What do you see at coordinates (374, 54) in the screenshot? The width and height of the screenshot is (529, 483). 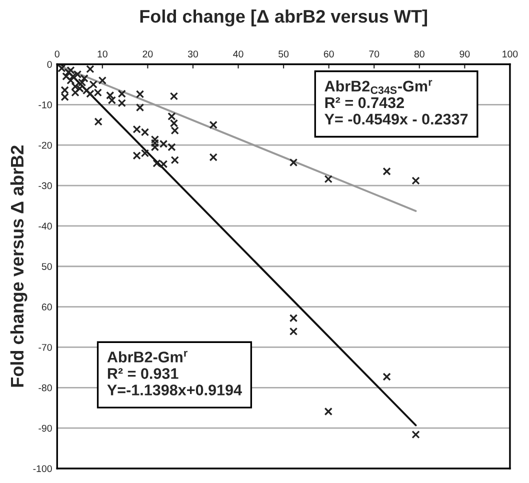 I see `x-tick-label: 70` at bounding box center [374, 54].